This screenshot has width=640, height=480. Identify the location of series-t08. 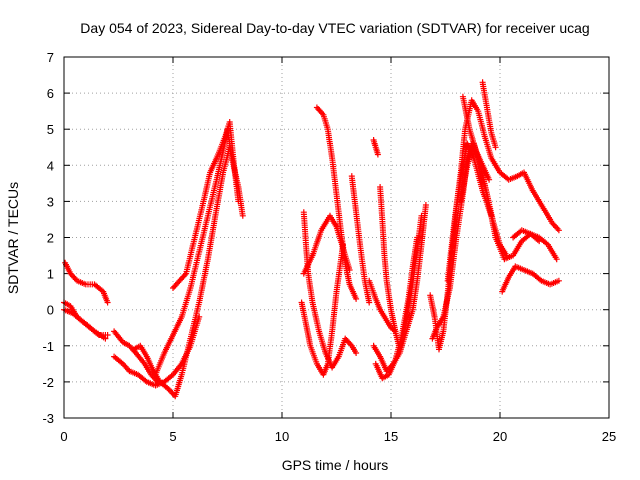
(206, 205).